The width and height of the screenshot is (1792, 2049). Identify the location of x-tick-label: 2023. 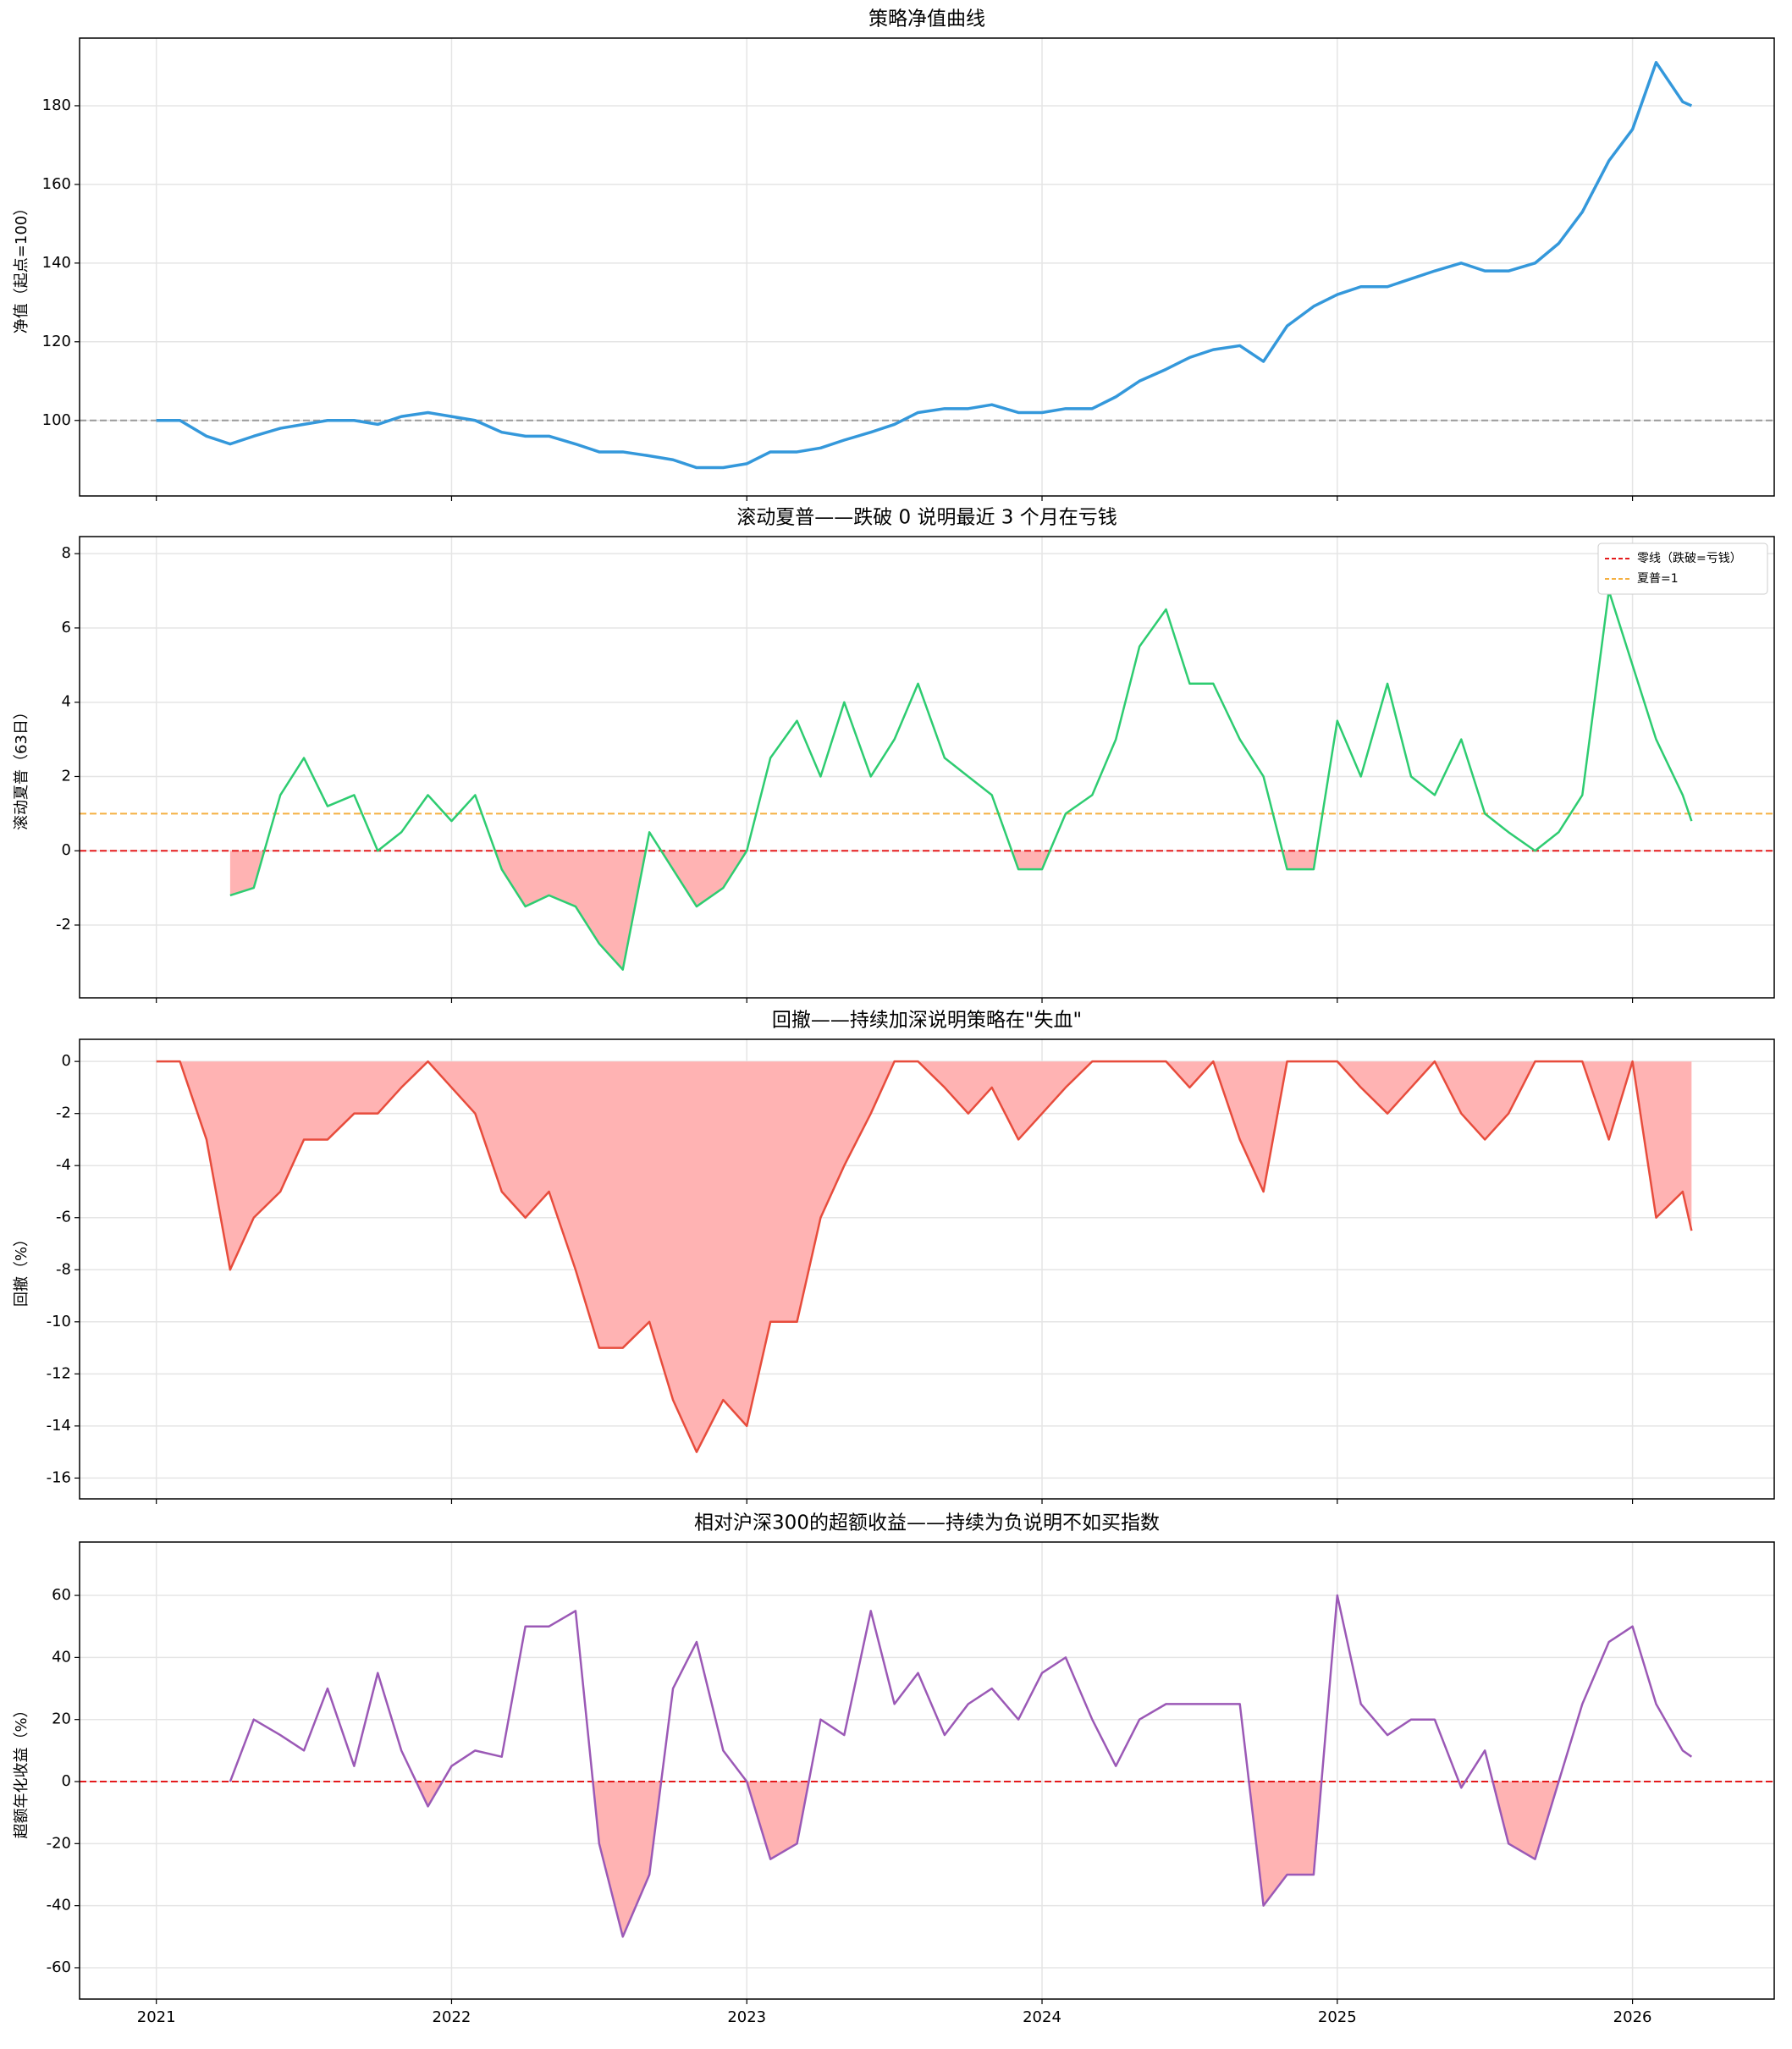
(746, 2017).